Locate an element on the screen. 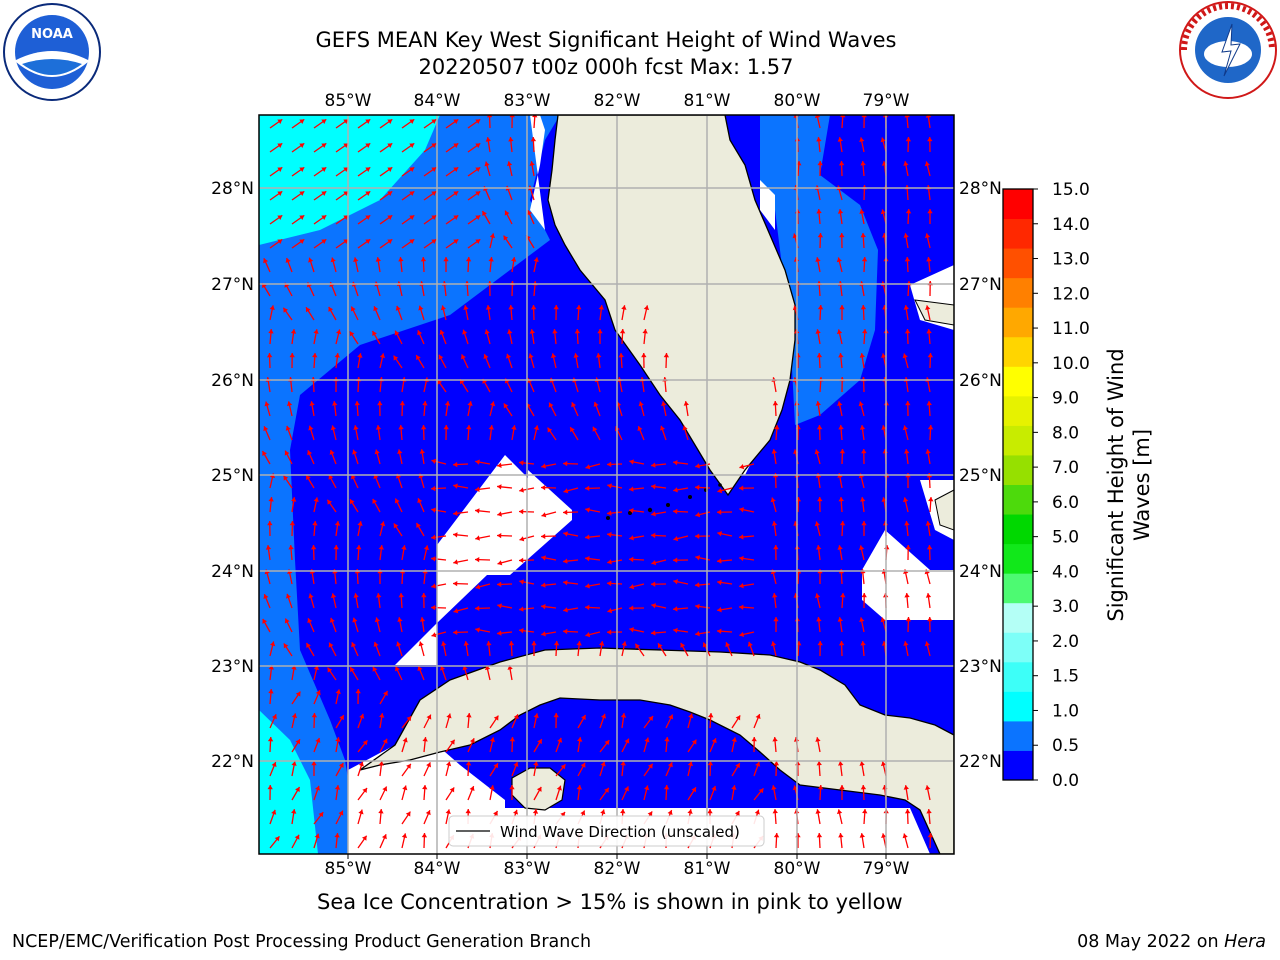 The image size is (1280, 960). lat-tick-label: 25°N is located at coordinates (232, 476).